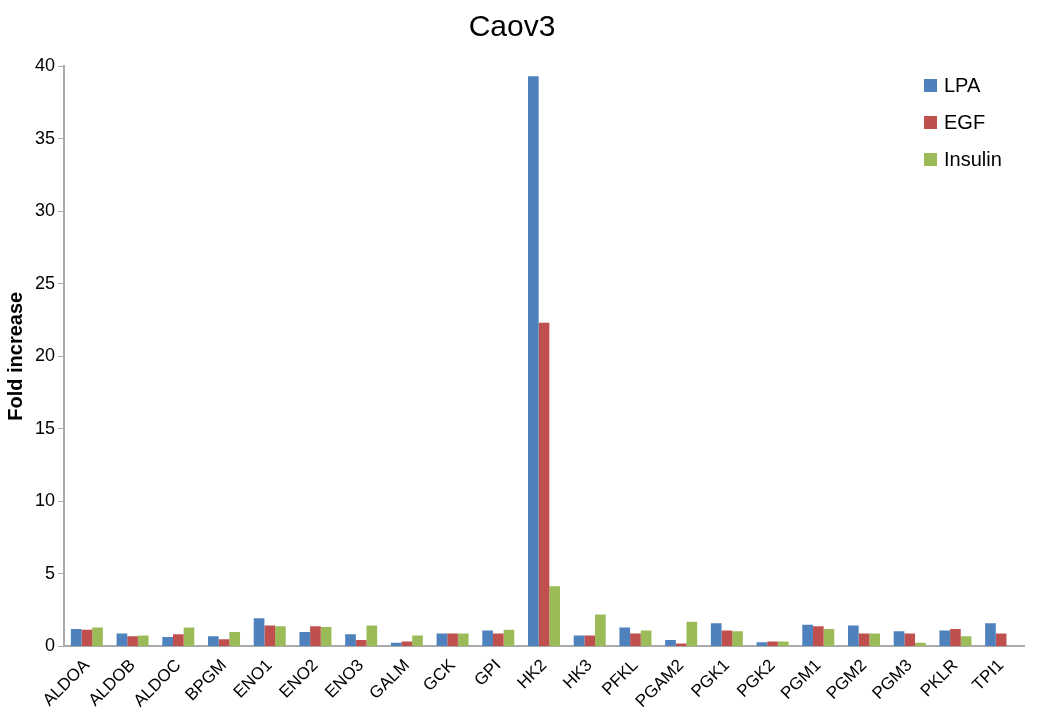  I want to click on legend-label: EGF, so click(965, 121).